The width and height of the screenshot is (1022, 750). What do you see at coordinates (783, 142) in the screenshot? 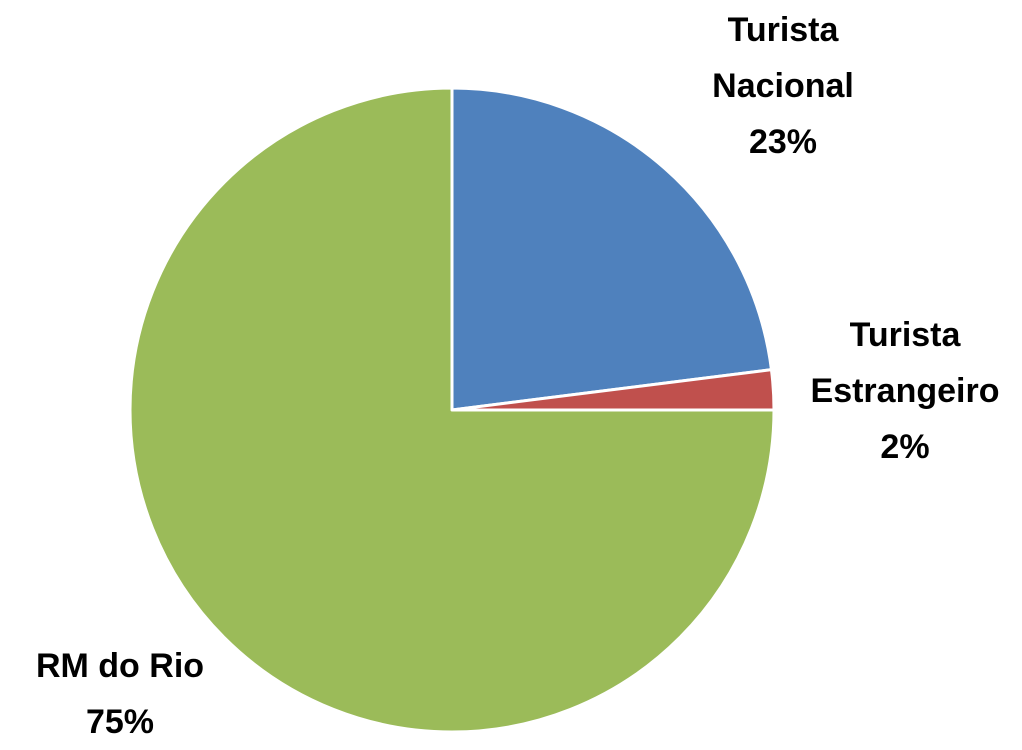
I see `value-label: 23%` at bounding box center [783, 142].